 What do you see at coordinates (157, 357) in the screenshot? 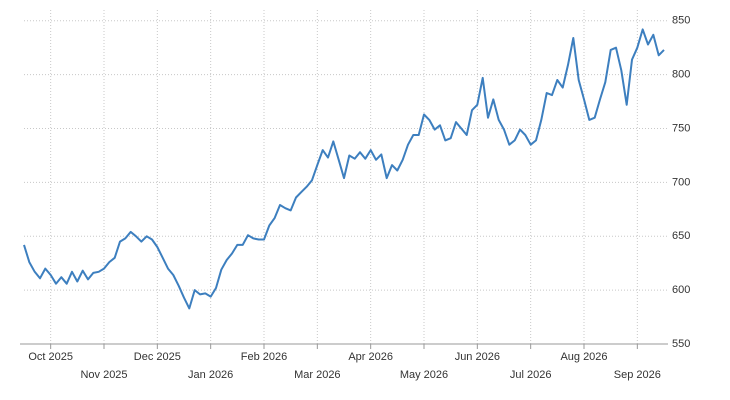
I see `x-tick-label: Dec 2025` at bounding box center [157, 357].